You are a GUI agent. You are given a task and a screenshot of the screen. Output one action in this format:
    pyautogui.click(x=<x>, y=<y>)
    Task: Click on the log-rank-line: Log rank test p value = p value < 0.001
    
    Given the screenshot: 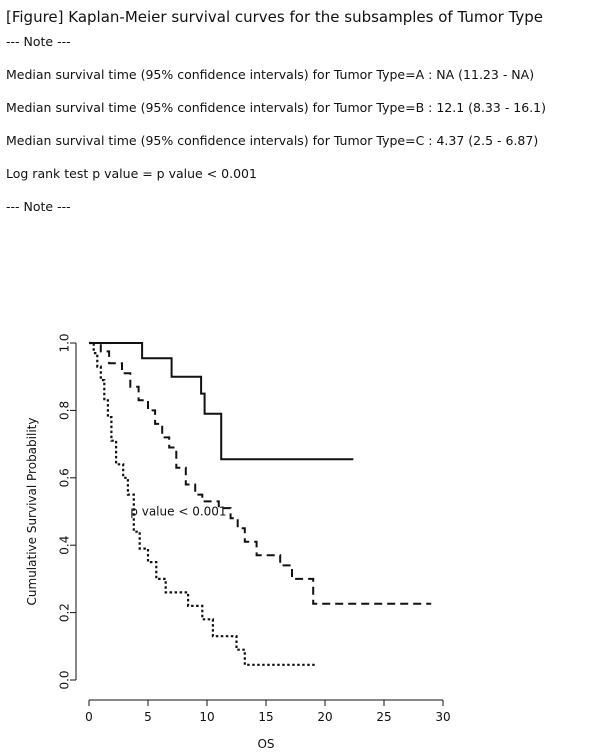 What is the action you would take?
    pyautogui.click(x=131, y=173)
    